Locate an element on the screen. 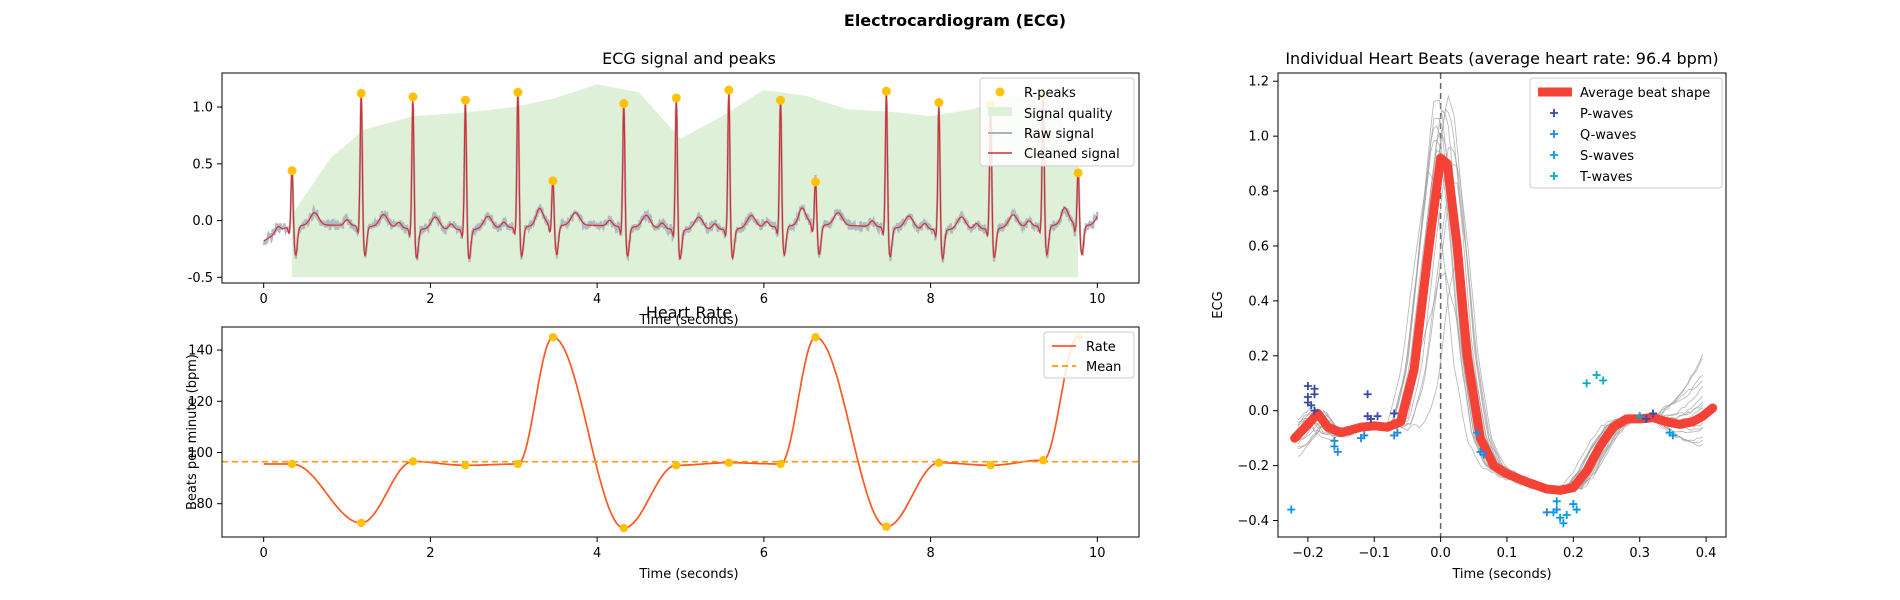 The image size is (1900, 600). beats-ytick-label: 0.6 is located at coordinates (1258, 246).